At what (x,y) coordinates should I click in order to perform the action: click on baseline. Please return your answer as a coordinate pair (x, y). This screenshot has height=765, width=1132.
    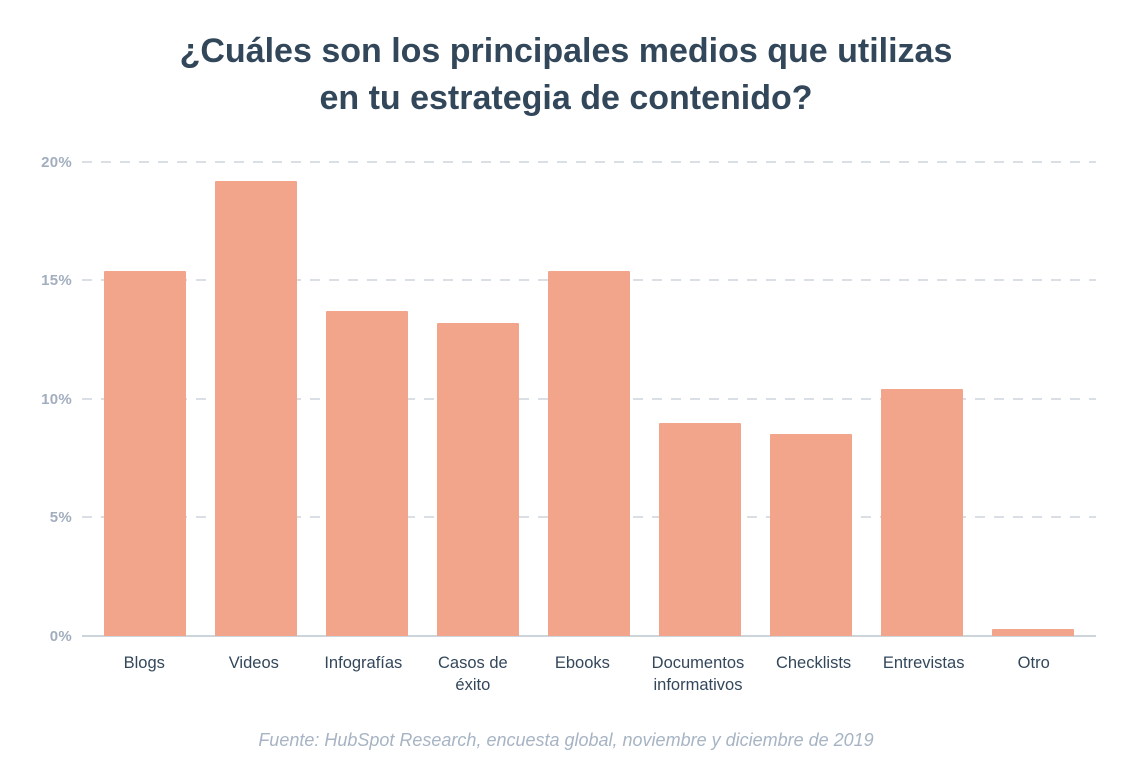
    Looking at the image, I should click on (589, 635).